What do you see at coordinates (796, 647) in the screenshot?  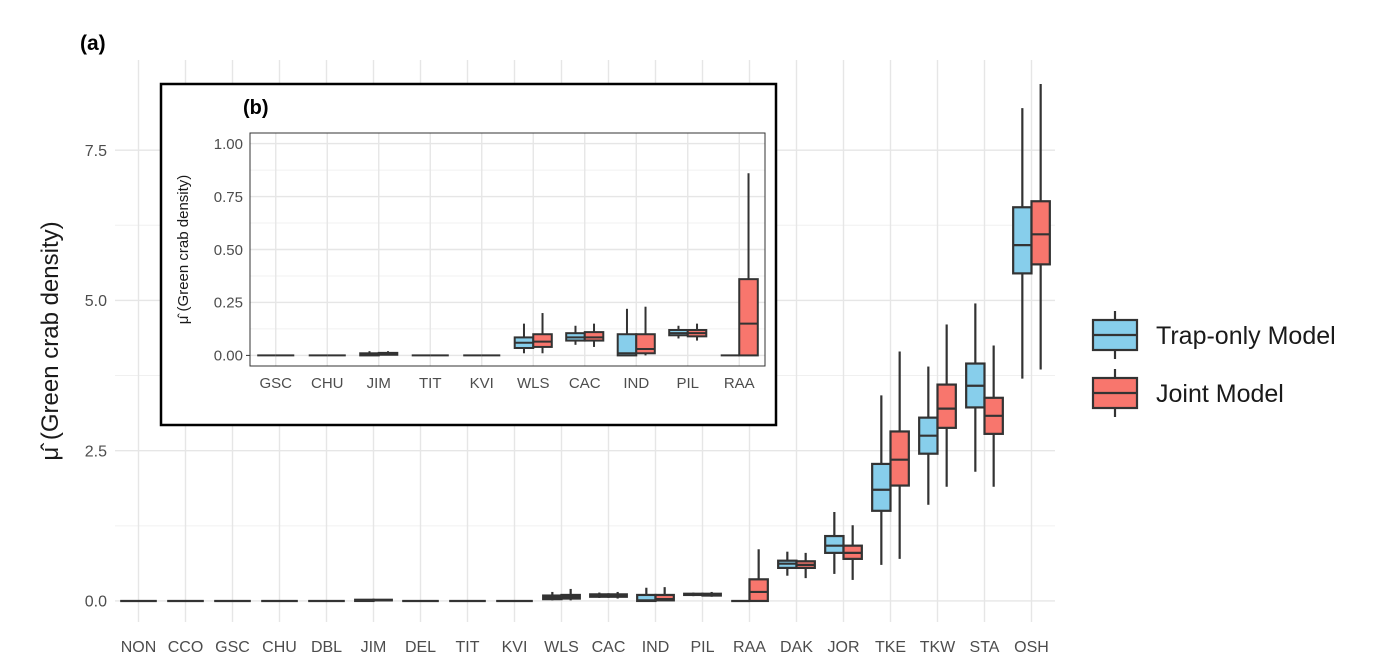 I see `x-tick-label: DAK` at bounding box center [796, 647].